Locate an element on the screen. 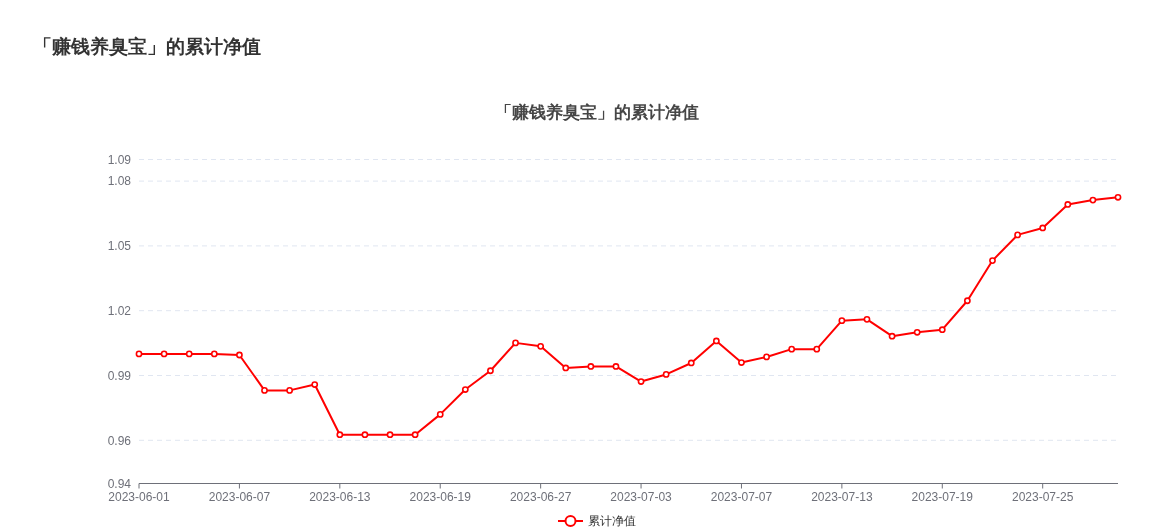  x-tick-label: 2023-06-07 is located at coordinates (239, 496).